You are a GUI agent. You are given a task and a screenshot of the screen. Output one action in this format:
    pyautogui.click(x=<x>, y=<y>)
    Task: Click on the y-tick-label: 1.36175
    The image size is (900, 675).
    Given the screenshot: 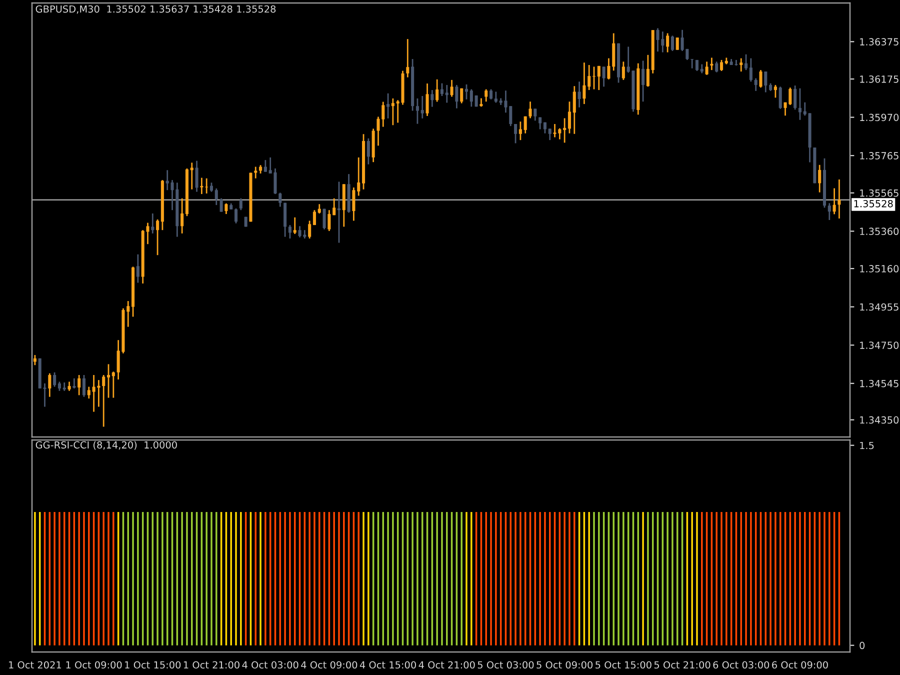 What is the action you would take?
    pyautogui.click(x=879, y=79)
    